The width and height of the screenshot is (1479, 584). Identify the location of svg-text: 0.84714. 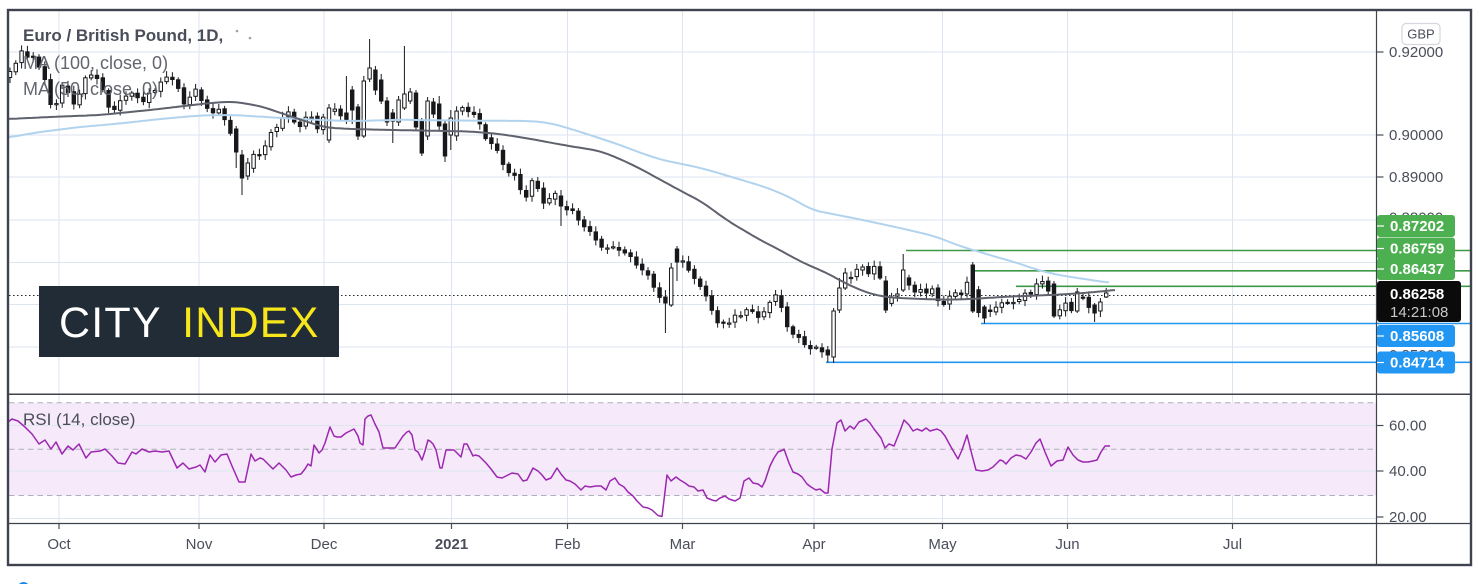
(1417, 363).